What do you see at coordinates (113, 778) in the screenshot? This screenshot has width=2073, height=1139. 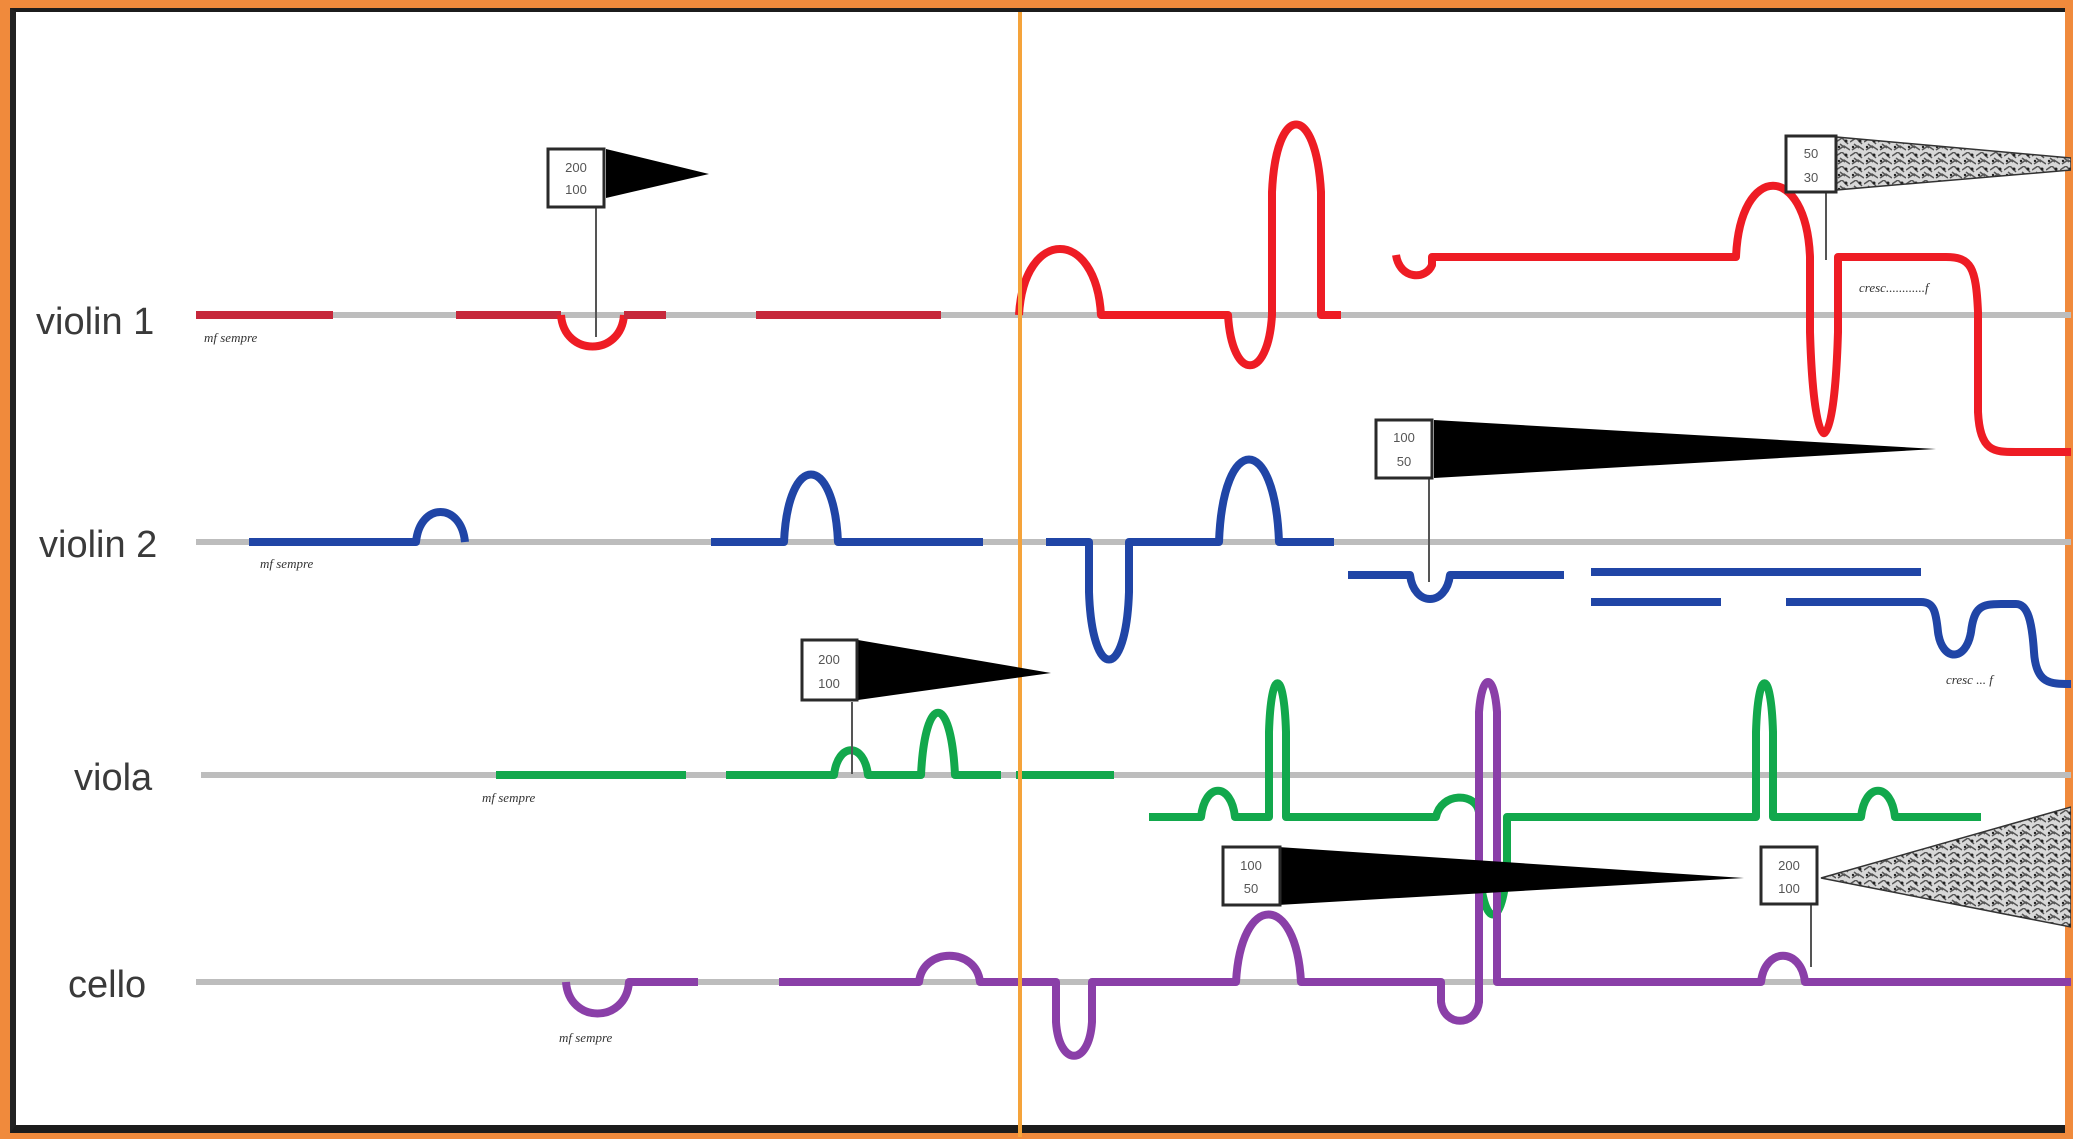 I see `label-viola: viola` at bounding box center [113, 778].